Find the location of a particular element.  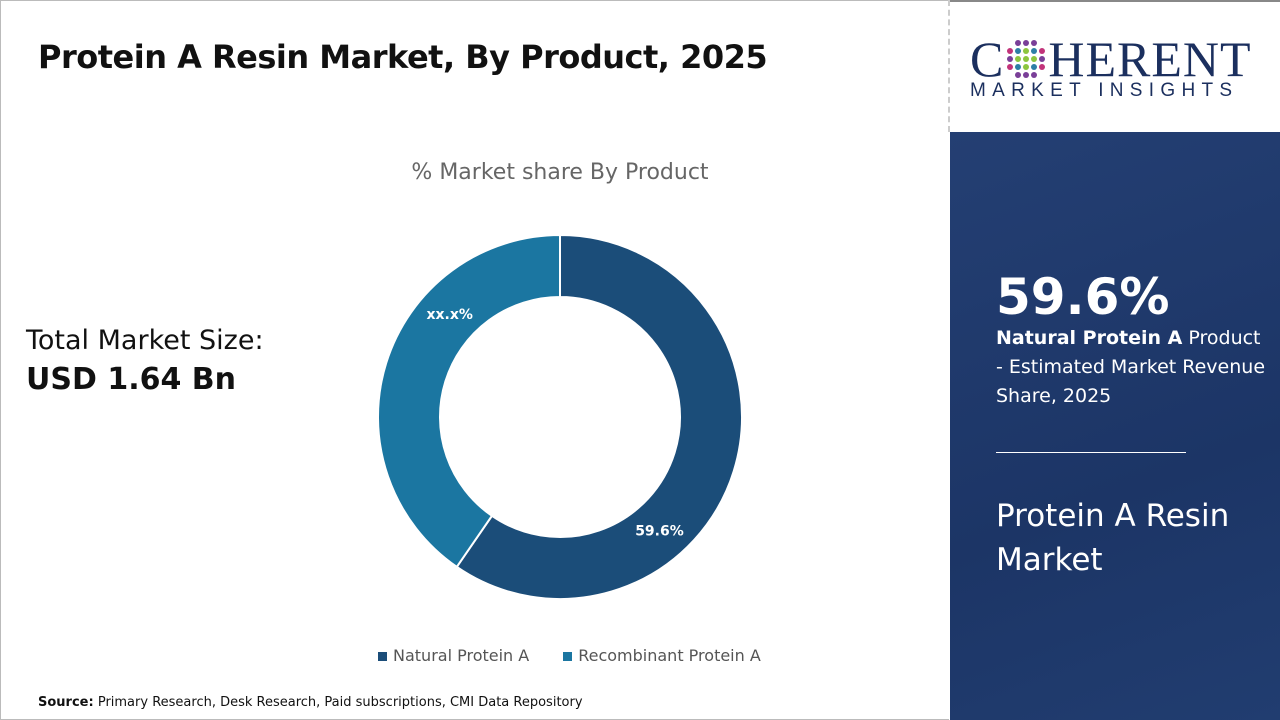

total-market-value: USD 1.64 Bn is located at coordinates (131, 379).